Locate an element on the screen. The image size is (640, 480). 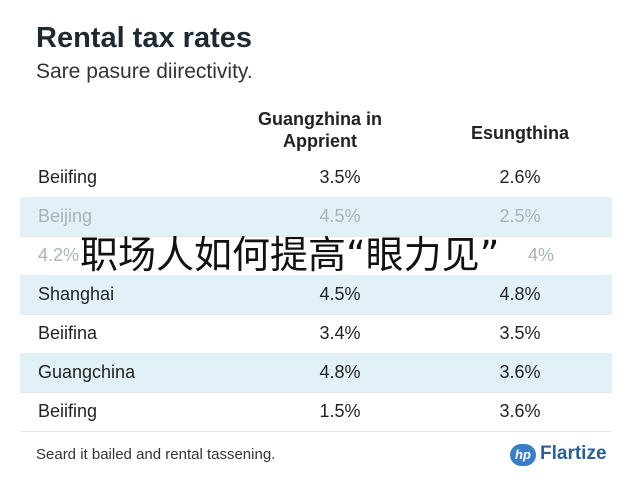
logo-icon: hp is located at coordinates (523, 455).